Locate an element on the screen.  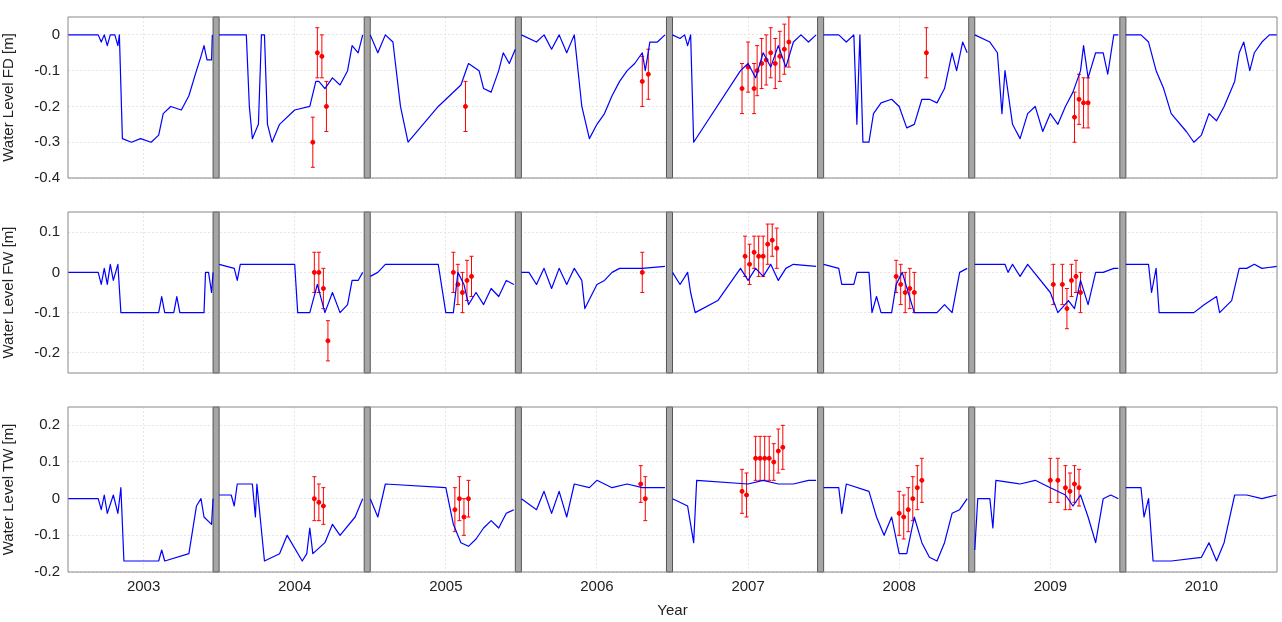
x-tick-label: 2010 is located at coordinates (1201, 586).